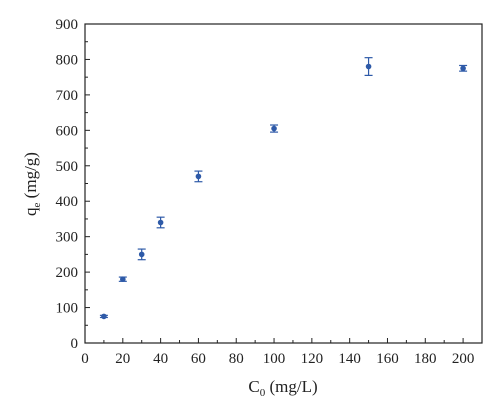 The height and width of the screenshot is (413, 500). I want to click on x-tick-label: 20, so click(122, 359).